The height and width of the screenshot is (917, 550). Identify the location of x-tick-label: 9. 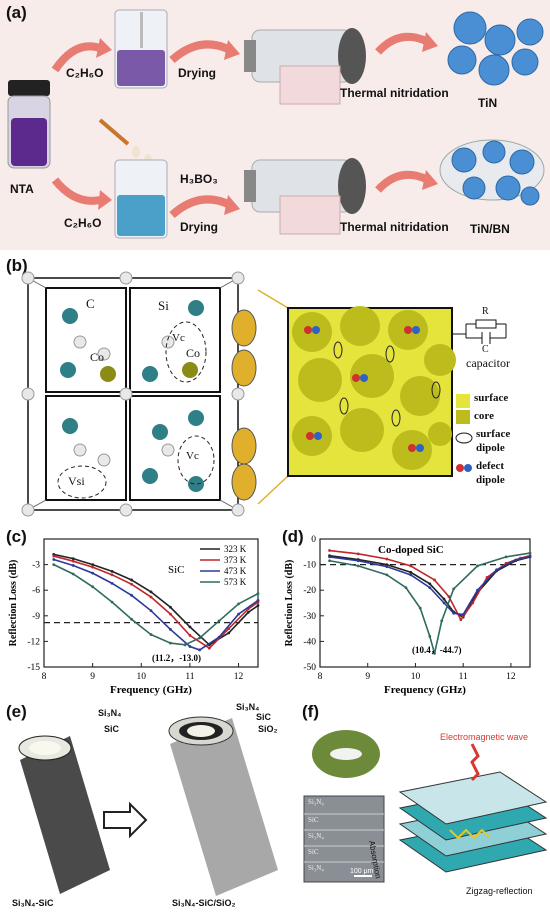
(92, 677).